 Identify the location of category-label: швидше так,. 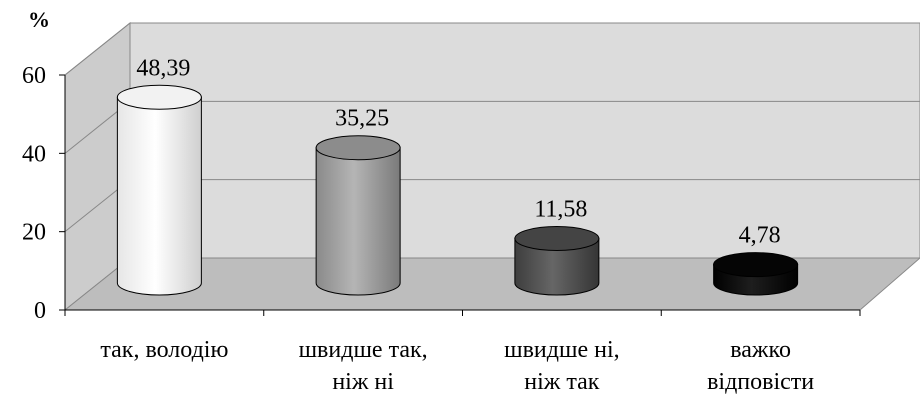
(363, 350).